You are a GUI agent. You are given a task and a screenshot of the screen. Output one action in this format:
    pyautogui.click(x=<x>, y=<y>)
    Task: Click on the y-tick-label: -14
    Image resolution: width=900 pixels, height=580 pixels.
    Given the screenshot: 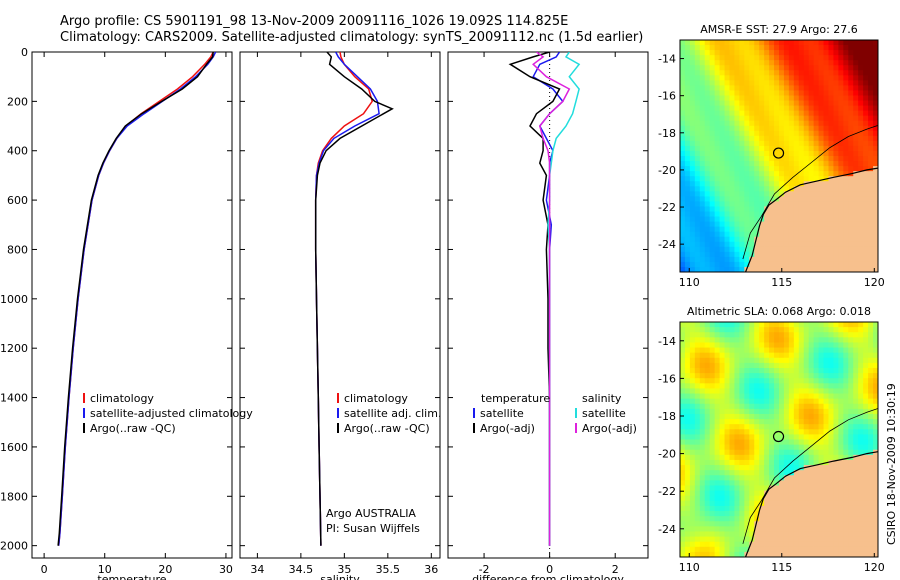 What is the action you would take?
    pyautogui.click(x=667, y=59)
    